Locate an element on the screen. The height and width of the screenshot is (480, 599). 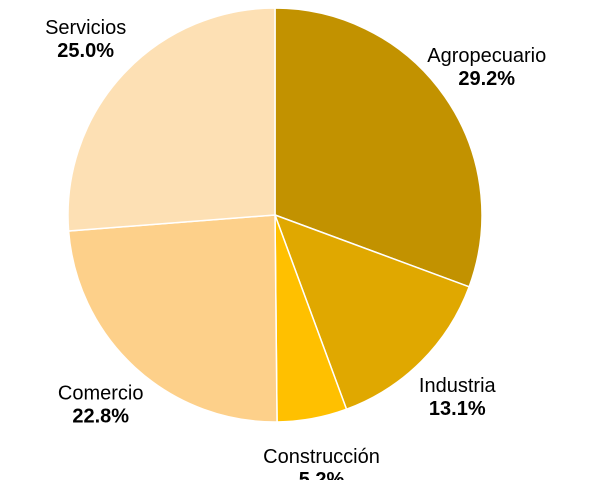
slice-value-label: 13.1% is located at coordinates (457, 409).